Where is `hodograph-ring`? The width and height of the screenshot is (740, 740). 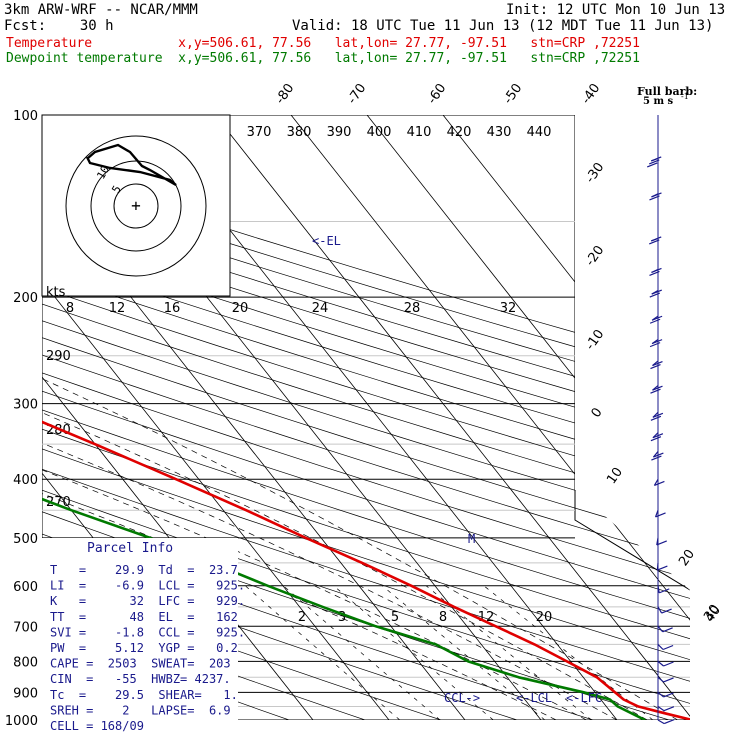
hodograph-ring is located at coordinates (136, 206).